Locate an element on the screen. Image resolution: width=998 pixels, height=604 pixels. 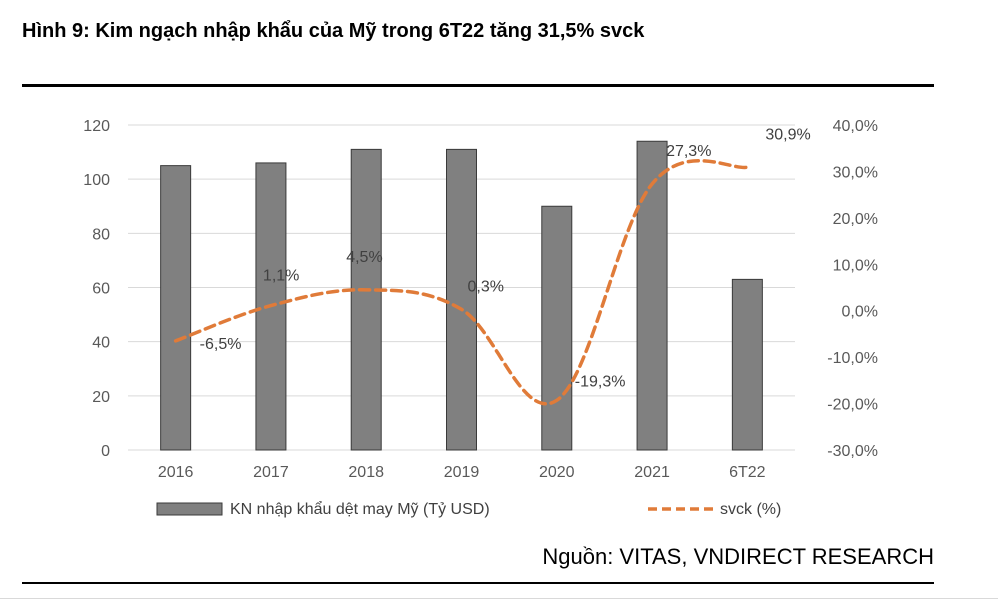
y-right-tick-label: 40,0% is located at coordinates (855, 126).